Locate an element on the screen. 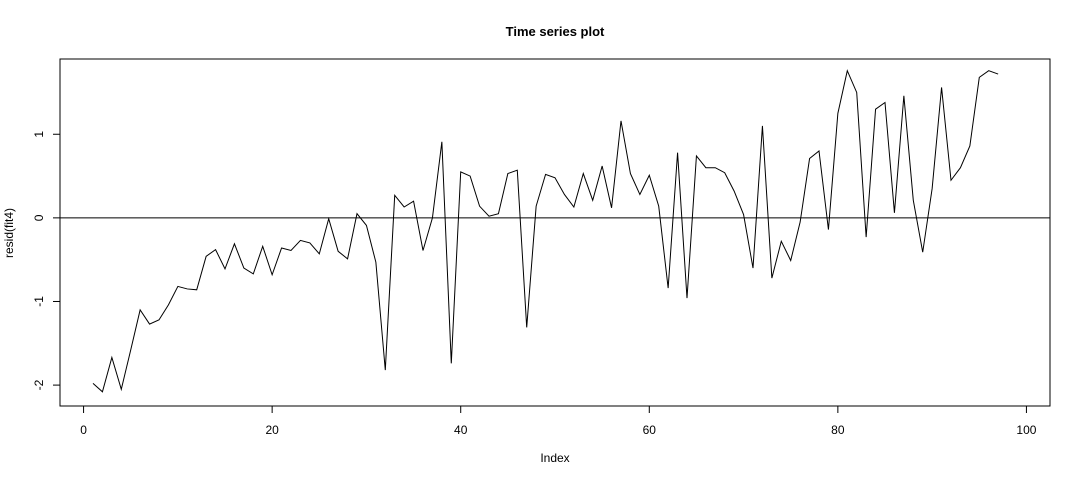  x-tick-label: 60 is located at coordinates (650, 430).